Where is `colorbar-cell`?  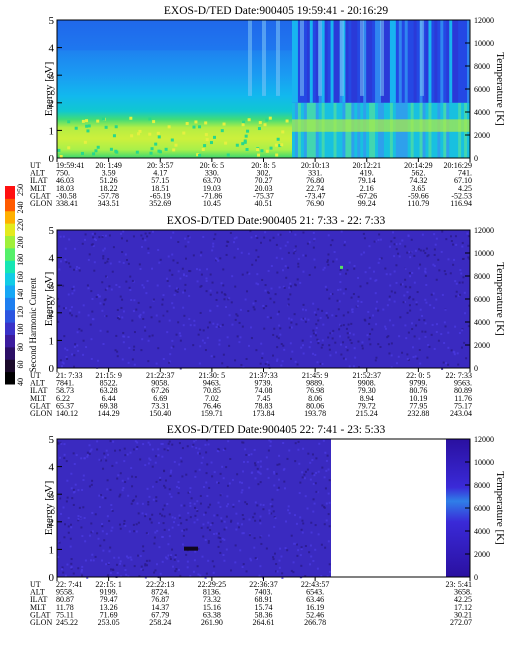 colorbar-cell is located at coordinates (10, 229).